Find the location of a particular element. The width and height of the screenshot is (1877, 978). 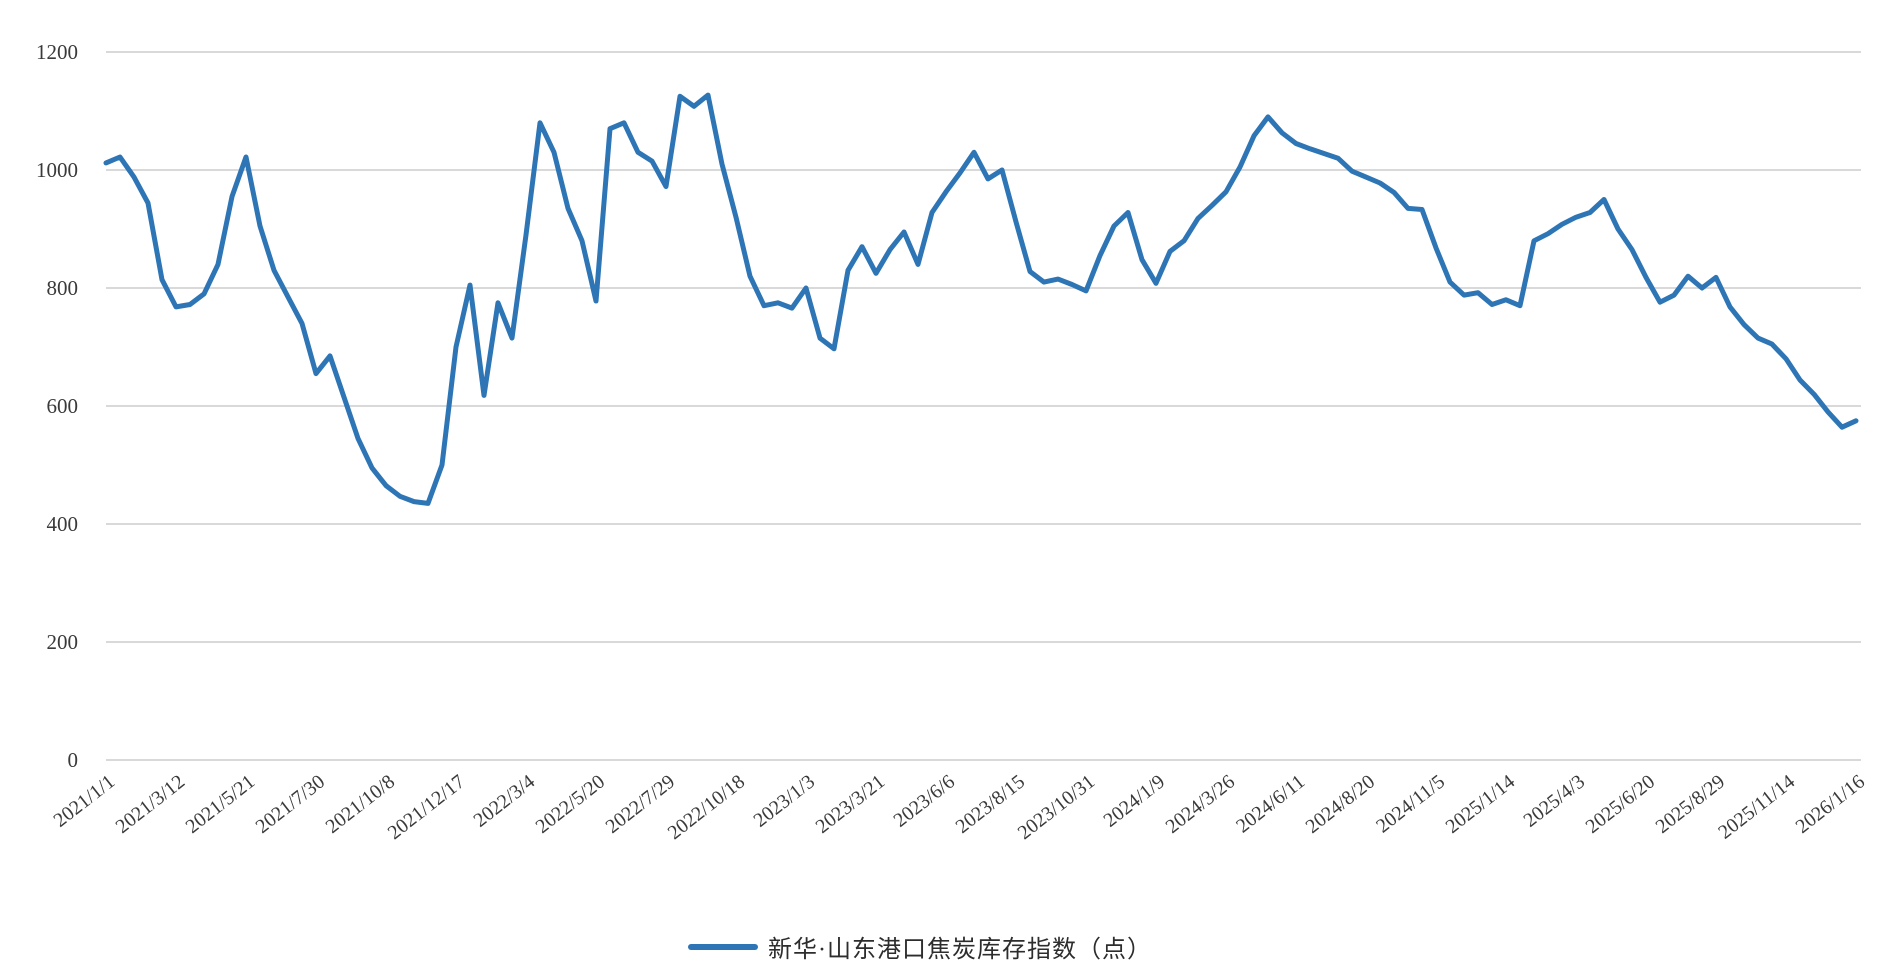

x-axis-tick-label: 2023/6/6 is located at coordinates (924, 801).